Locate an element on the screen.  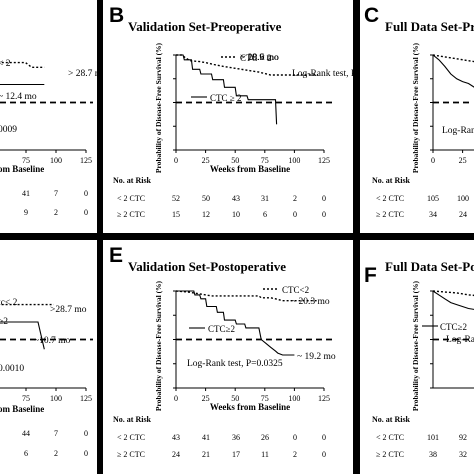
annotation-text: ~10.7 mo is located at coordinates (52, 341).